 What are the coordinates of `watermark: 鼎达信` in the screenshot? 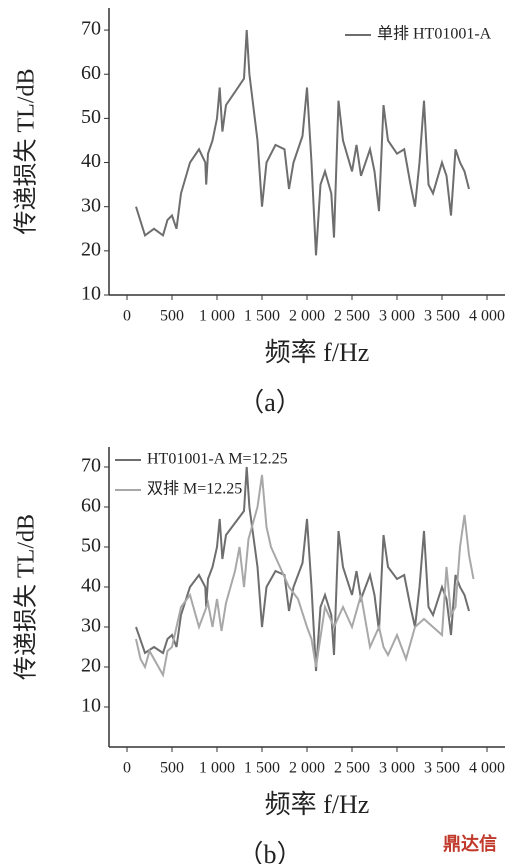 It's located at (470, 844).